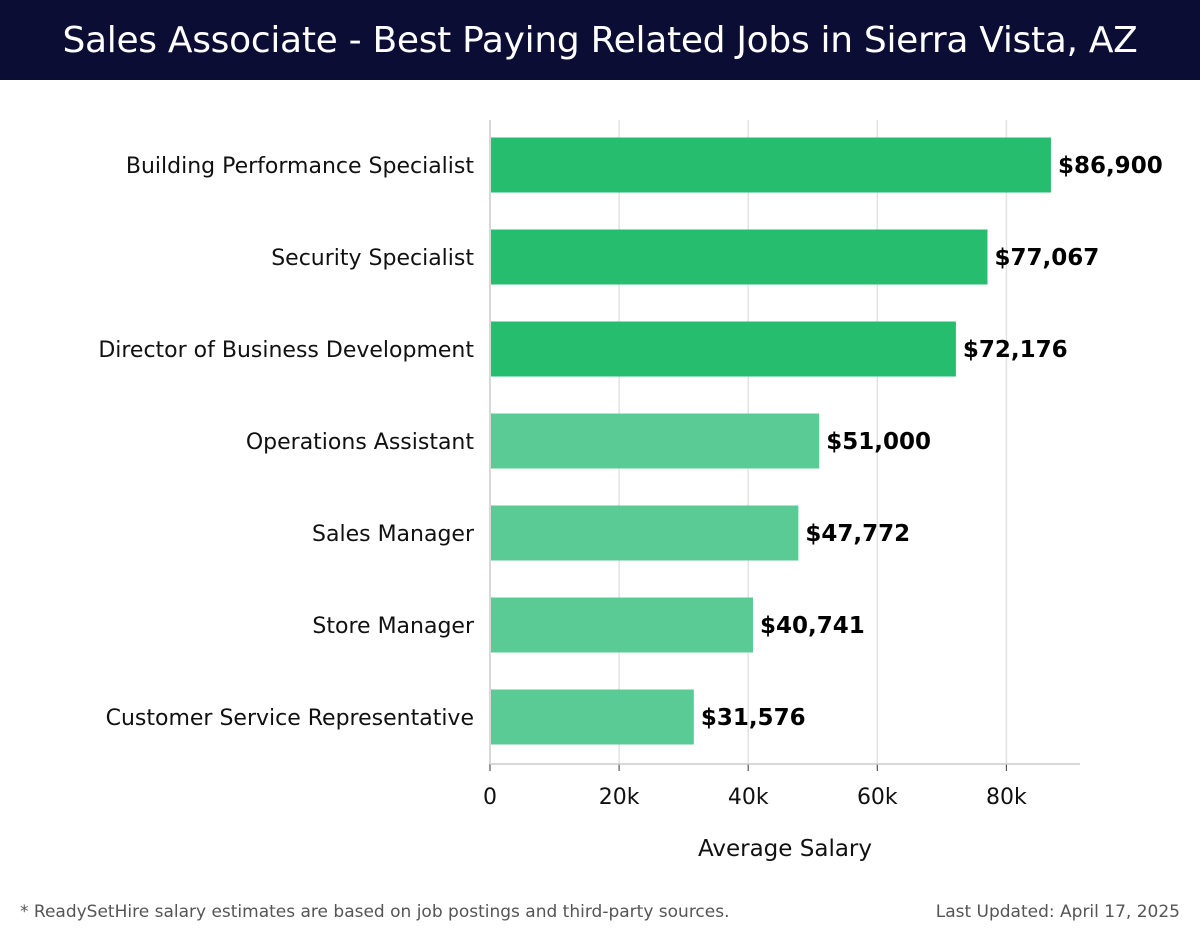 The width and height of the screenshot is (1200, 940). What do you see at coordinates (1015, 350) in the screenshot?
I see `value-label: $72,176` at bounding box center [1015, 350].